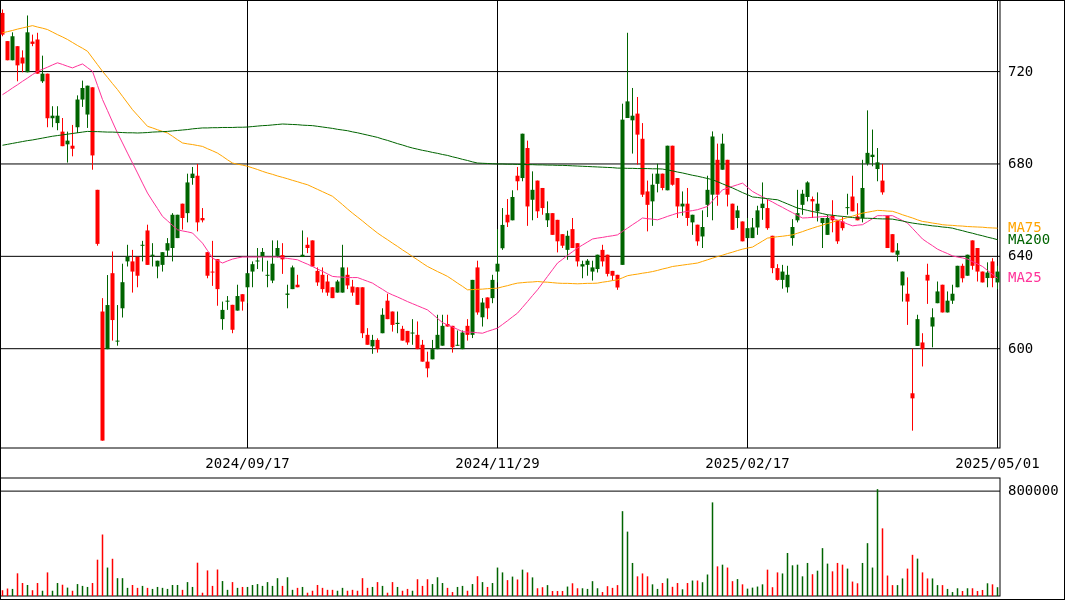  What do you see at coordinates (747, 463) in the screenshot?
I see `x-tick-label: 2025/02/17` at bounding box center [747, 463].